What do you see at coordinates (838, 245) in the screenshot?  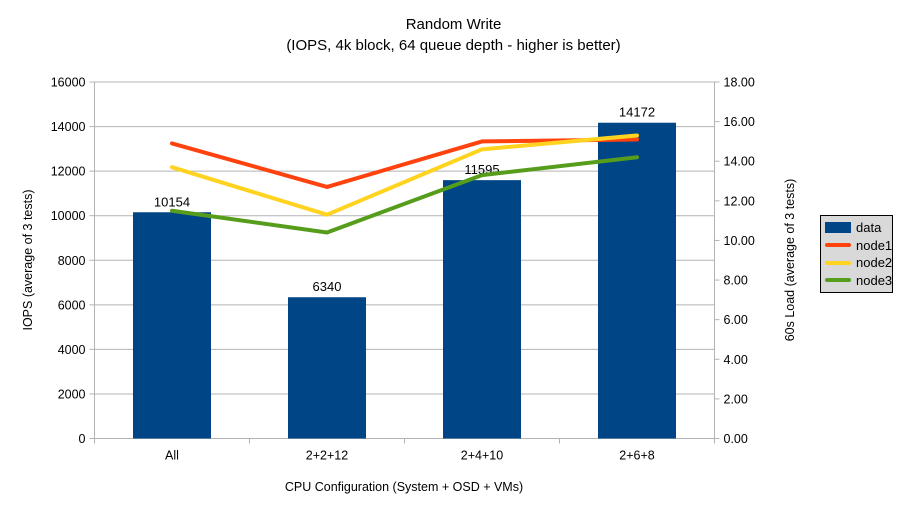 I see `legend-swatch-node1` at bounding box center [838, 245].